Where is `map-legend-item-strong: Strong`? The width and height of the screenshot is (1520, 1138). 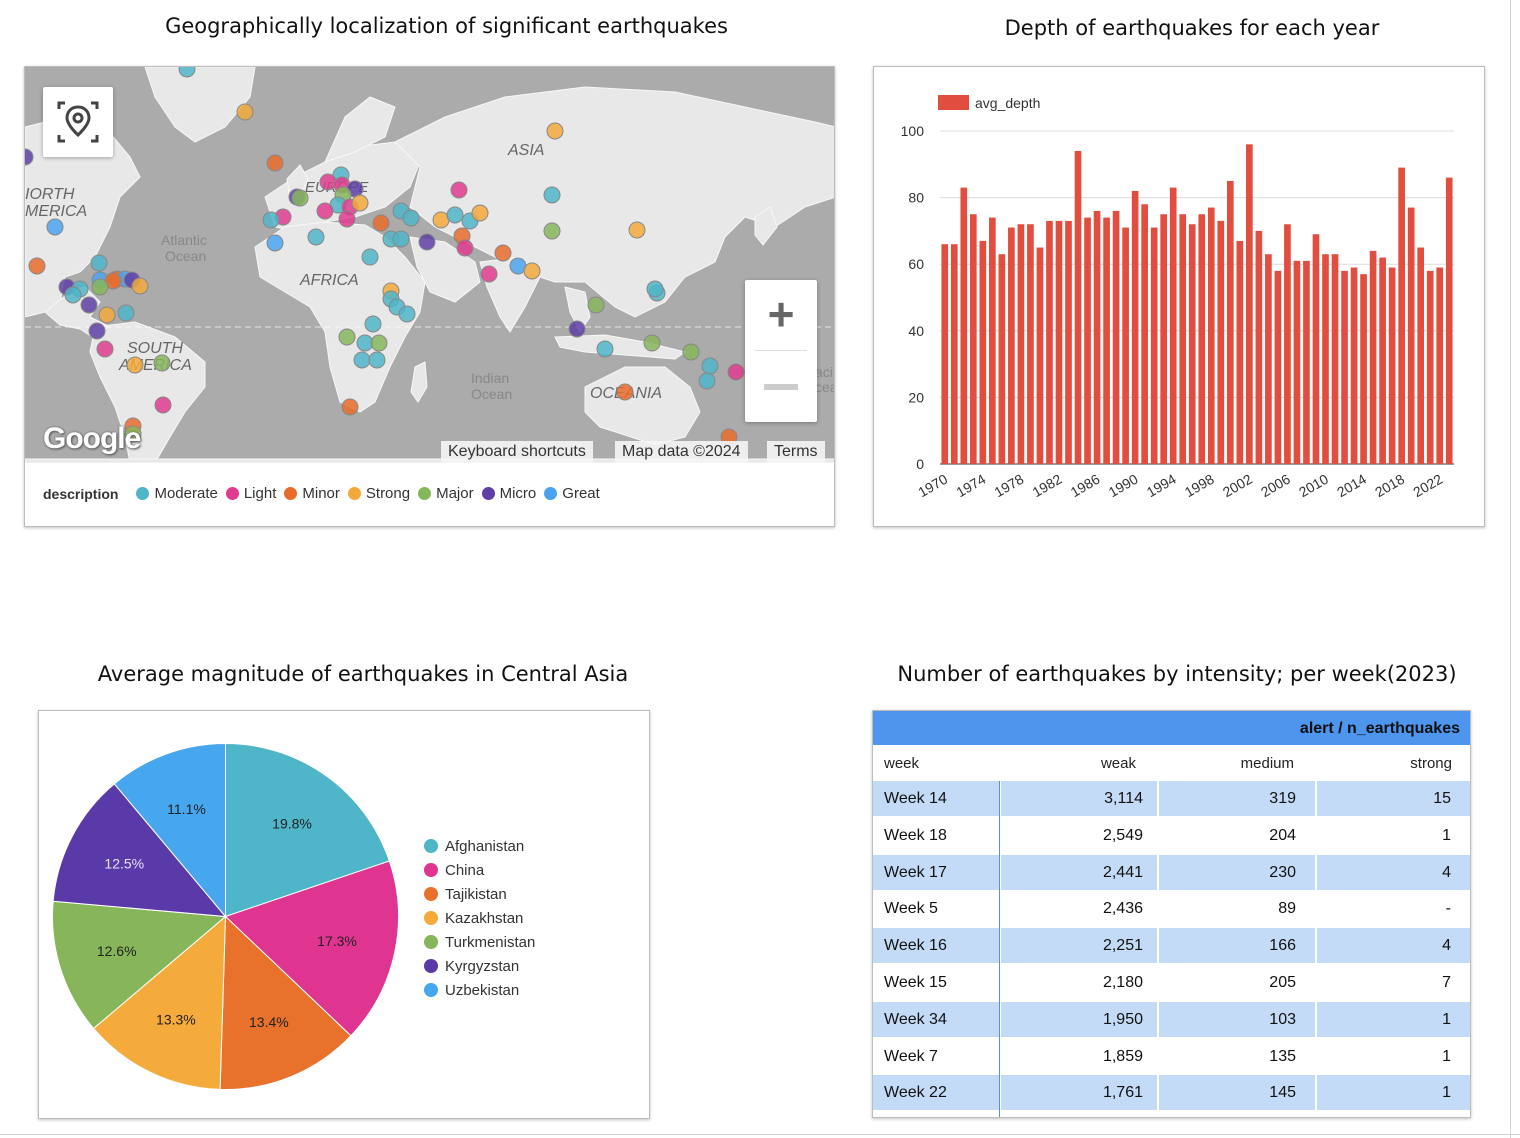
map-legend-item-strong: Strong is located at coordinates (378, 493).